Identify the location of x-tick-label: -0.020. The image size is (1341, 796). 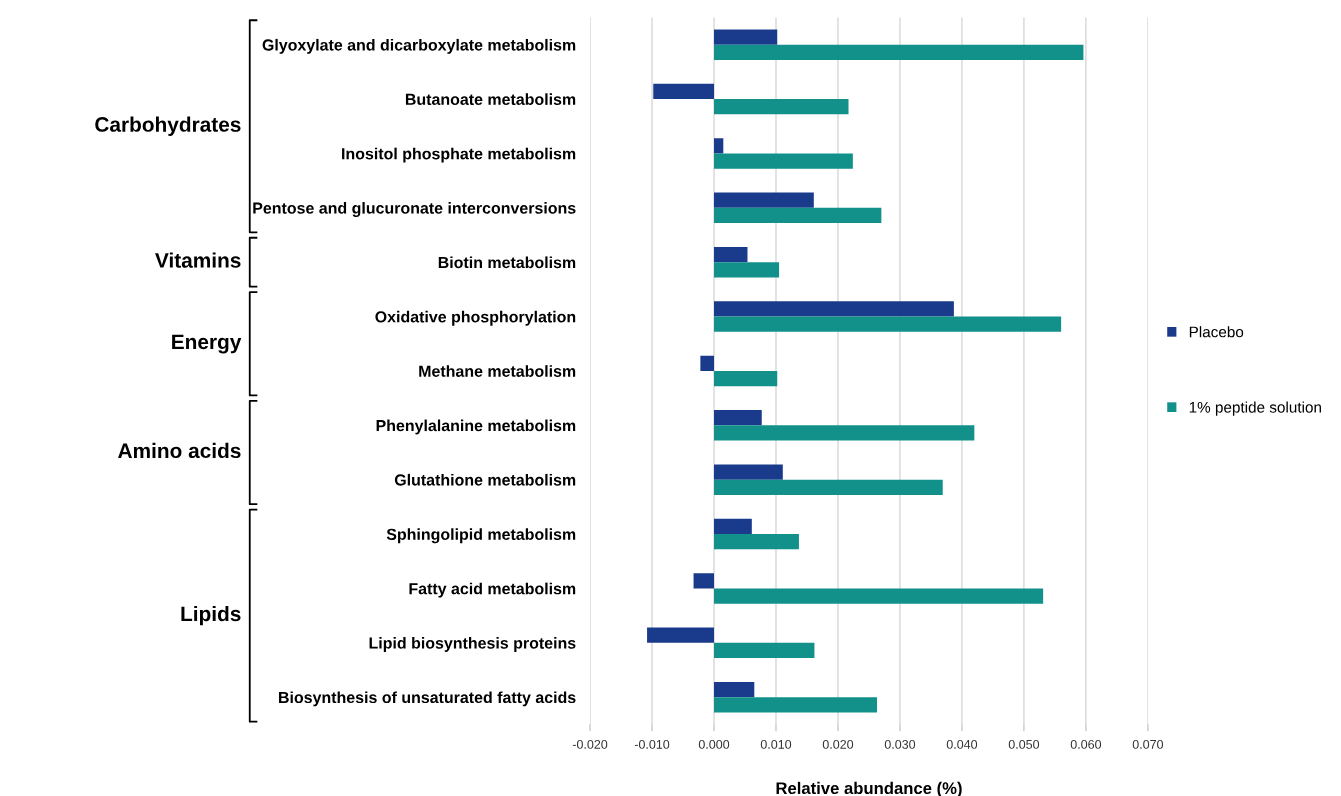
(590, 744).